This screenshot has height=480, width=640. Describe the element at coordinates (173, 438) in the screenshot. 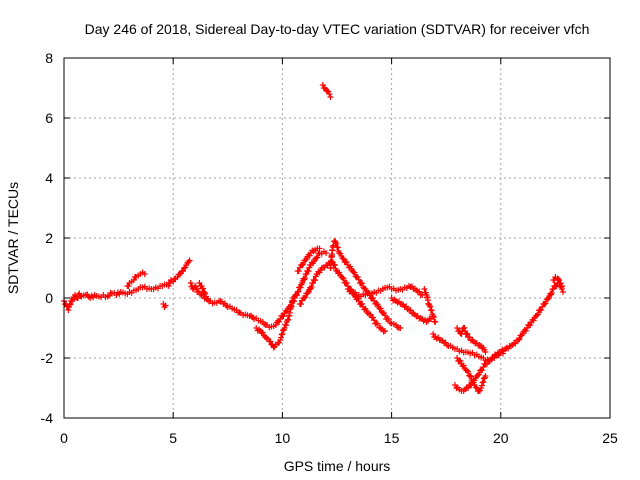

I see `x-tick-label: 5` at that location.